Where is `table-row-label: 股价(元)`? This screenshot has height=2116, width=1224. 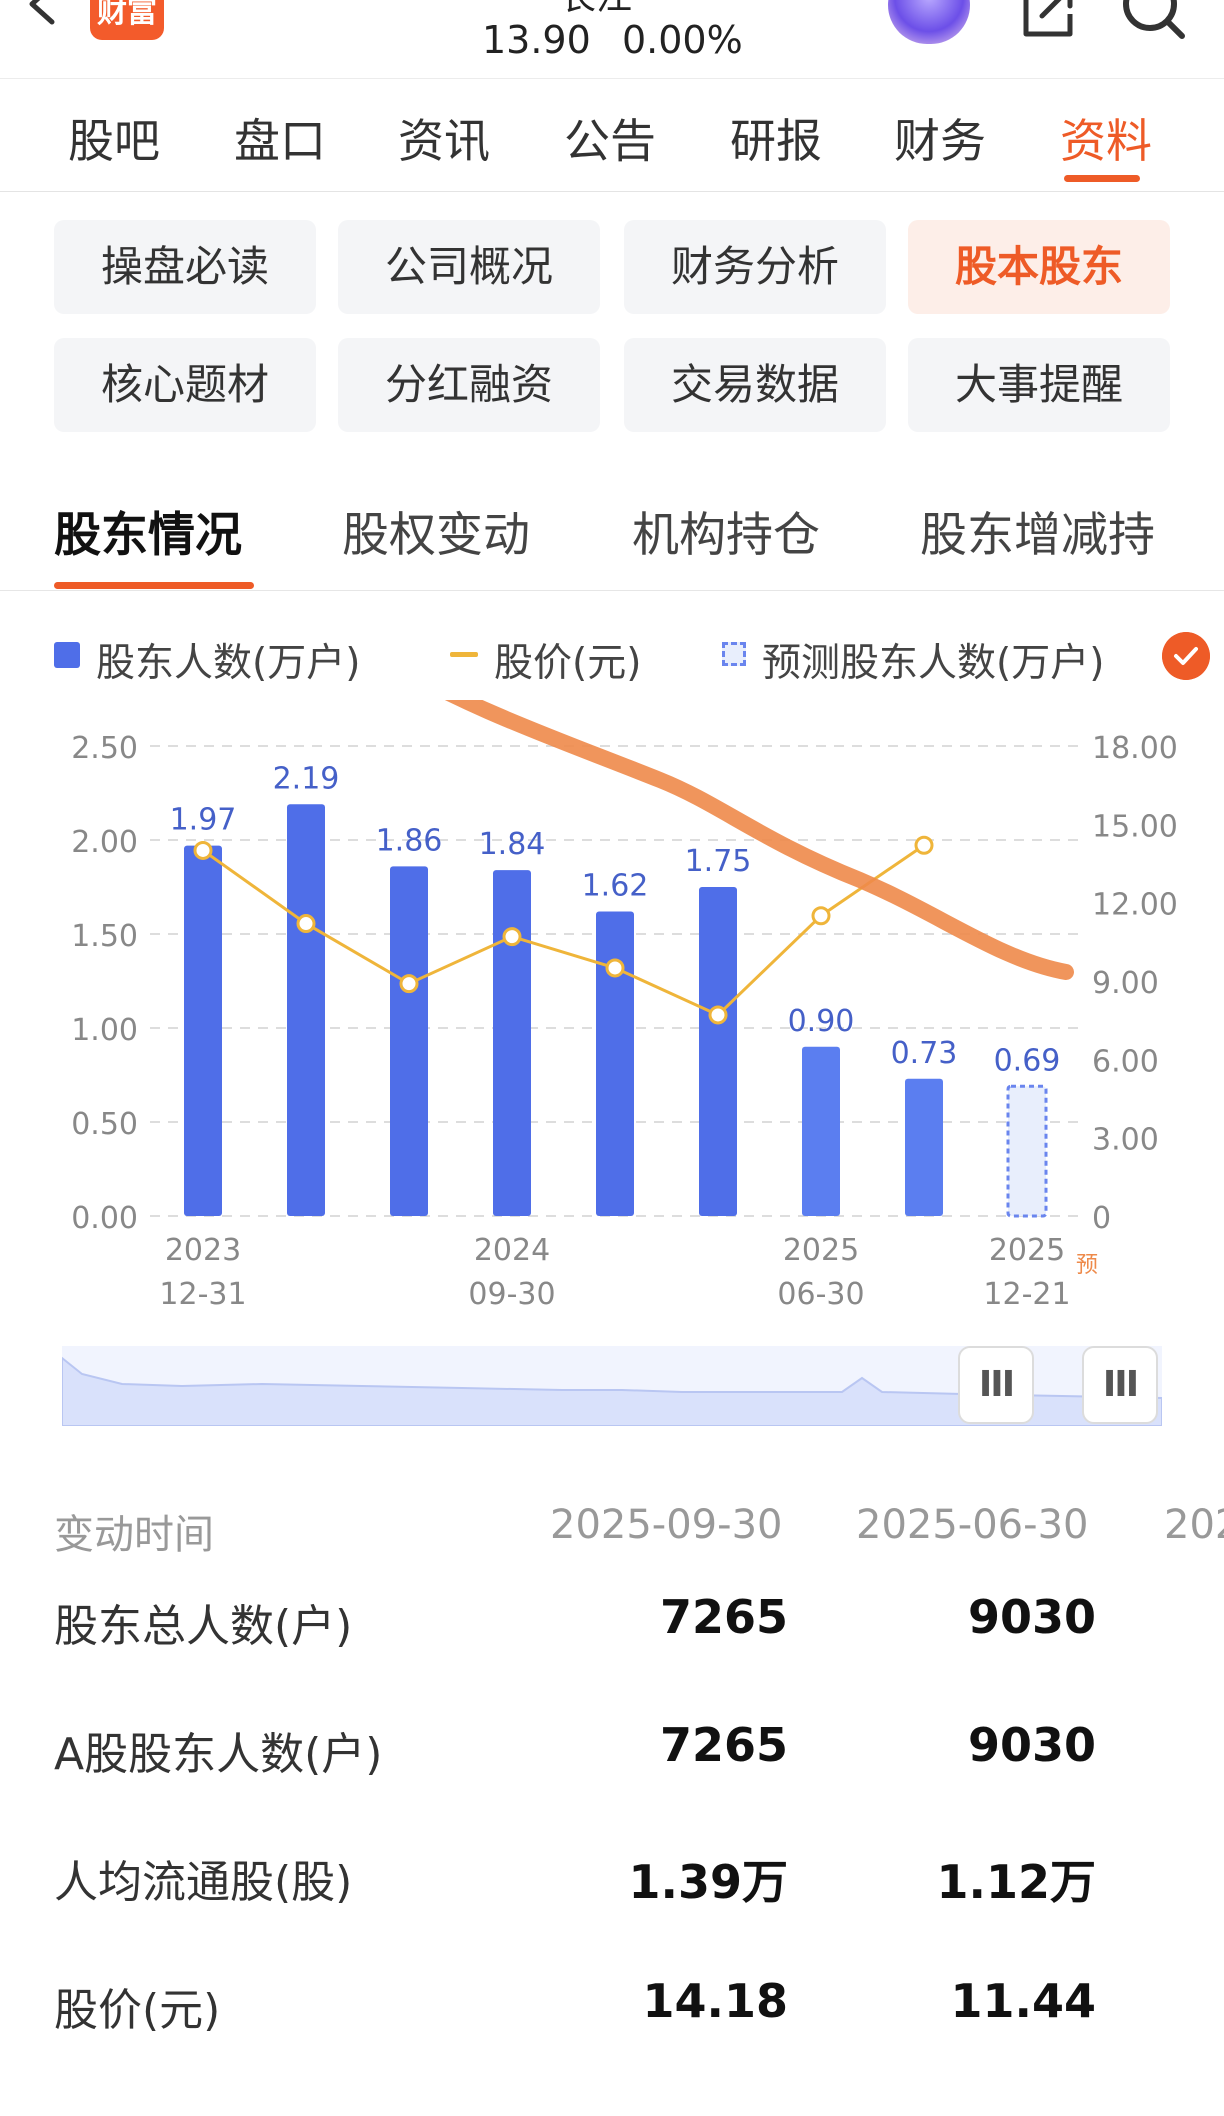
table-row-label: 股价(元) is located at coordinates (137, 2010).